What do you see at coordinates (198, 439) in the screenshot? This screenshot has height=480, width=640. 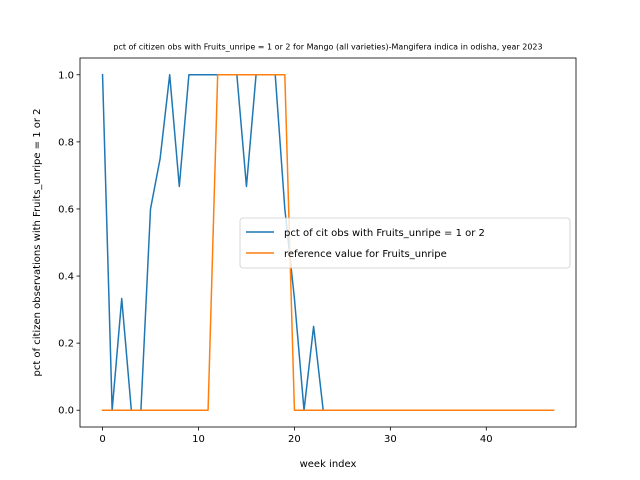 I see `x-tick-label: 10` at bounding box center [198, 439].